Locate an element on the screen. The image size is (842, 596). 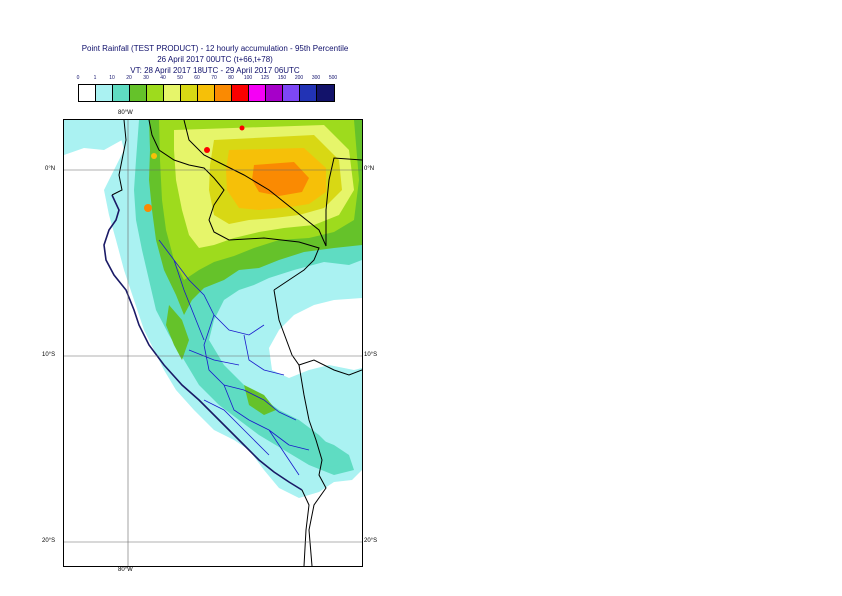
legend-color-bar is located at coordinates (206, 93).